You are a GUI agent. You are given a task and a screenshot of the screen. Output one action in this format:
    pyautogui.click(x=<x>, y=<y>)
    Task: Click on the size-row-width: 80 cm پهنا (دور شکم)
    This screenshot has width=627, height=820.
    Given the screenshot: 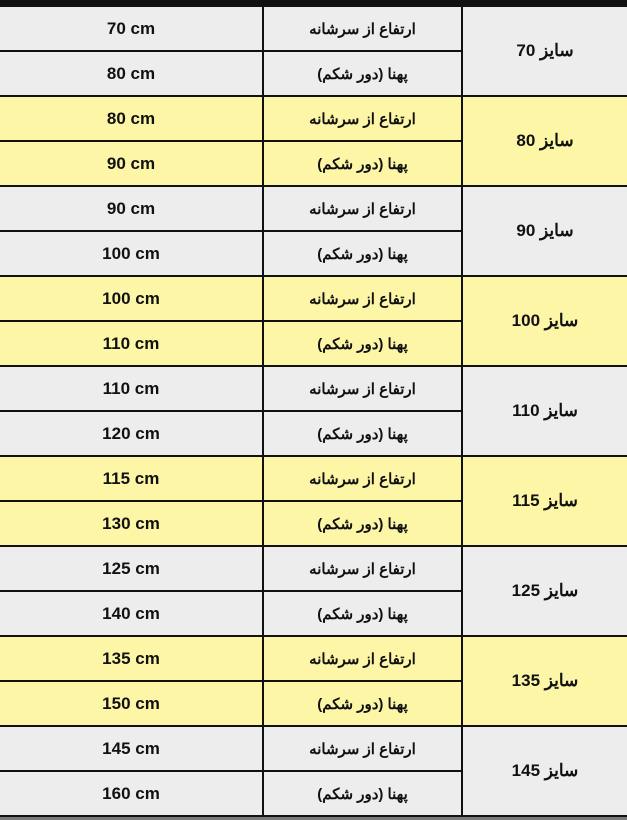 What is the action you would take?
    pyautogui.click(x=313, y=73)
    